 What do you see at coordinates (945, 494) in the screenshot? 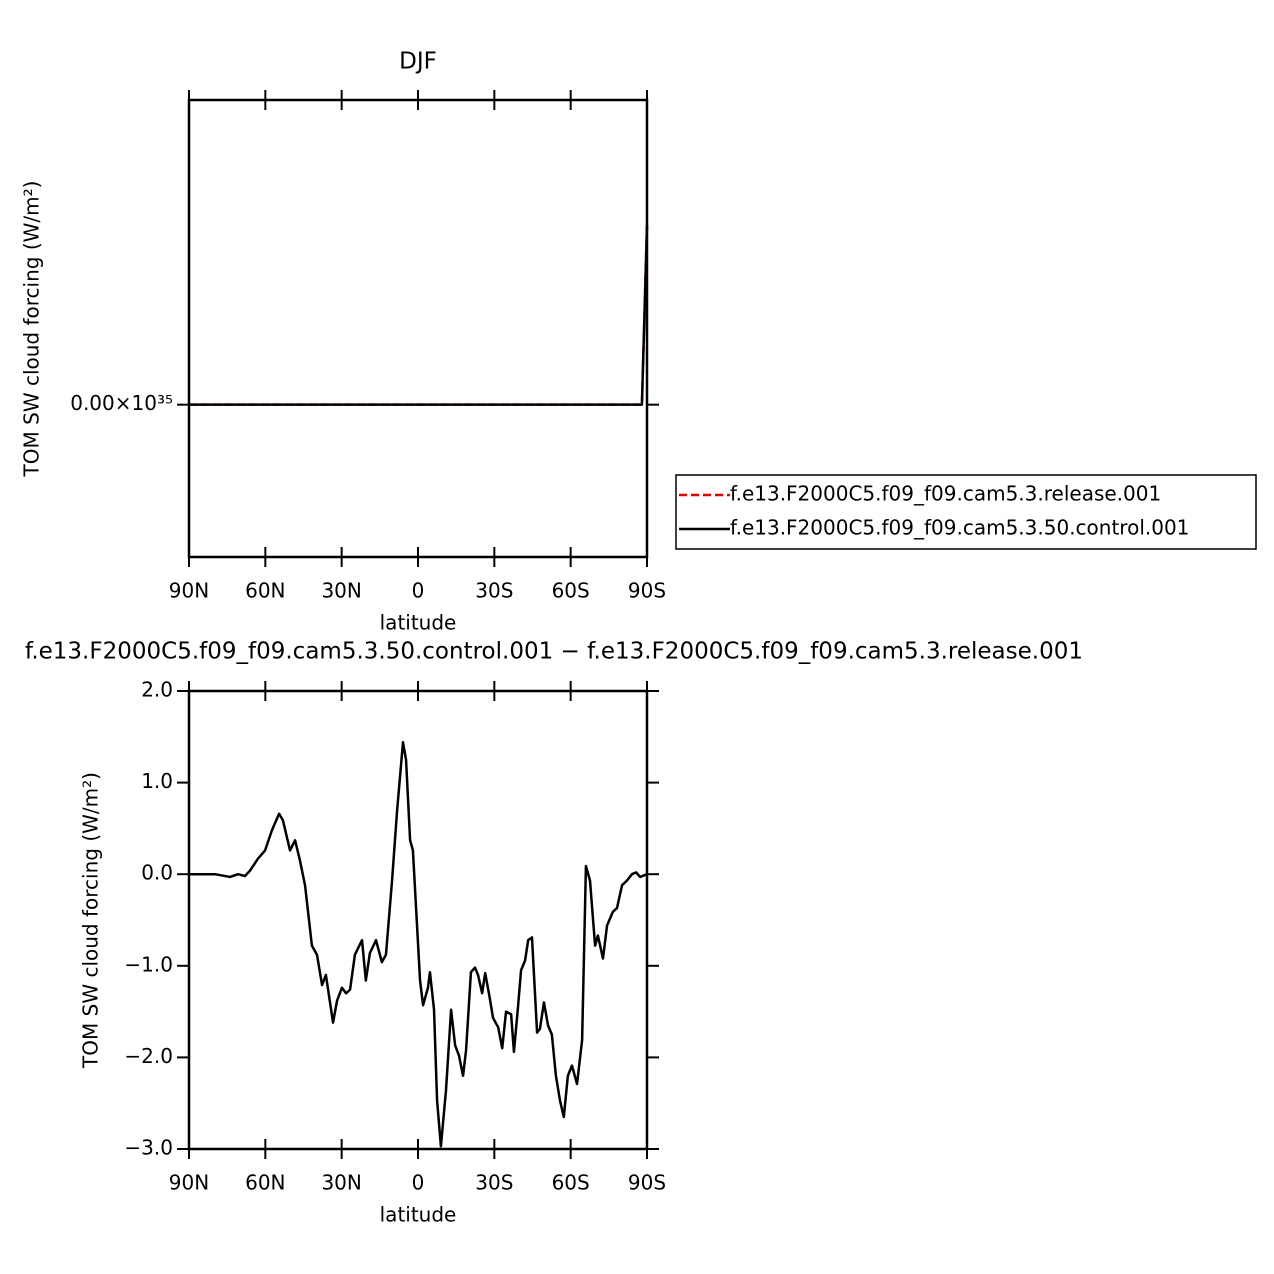
I see `legend-label: f.e13.F2000C5.f09_f09.cam5.3.release.001` at bounding box center [945, 494].